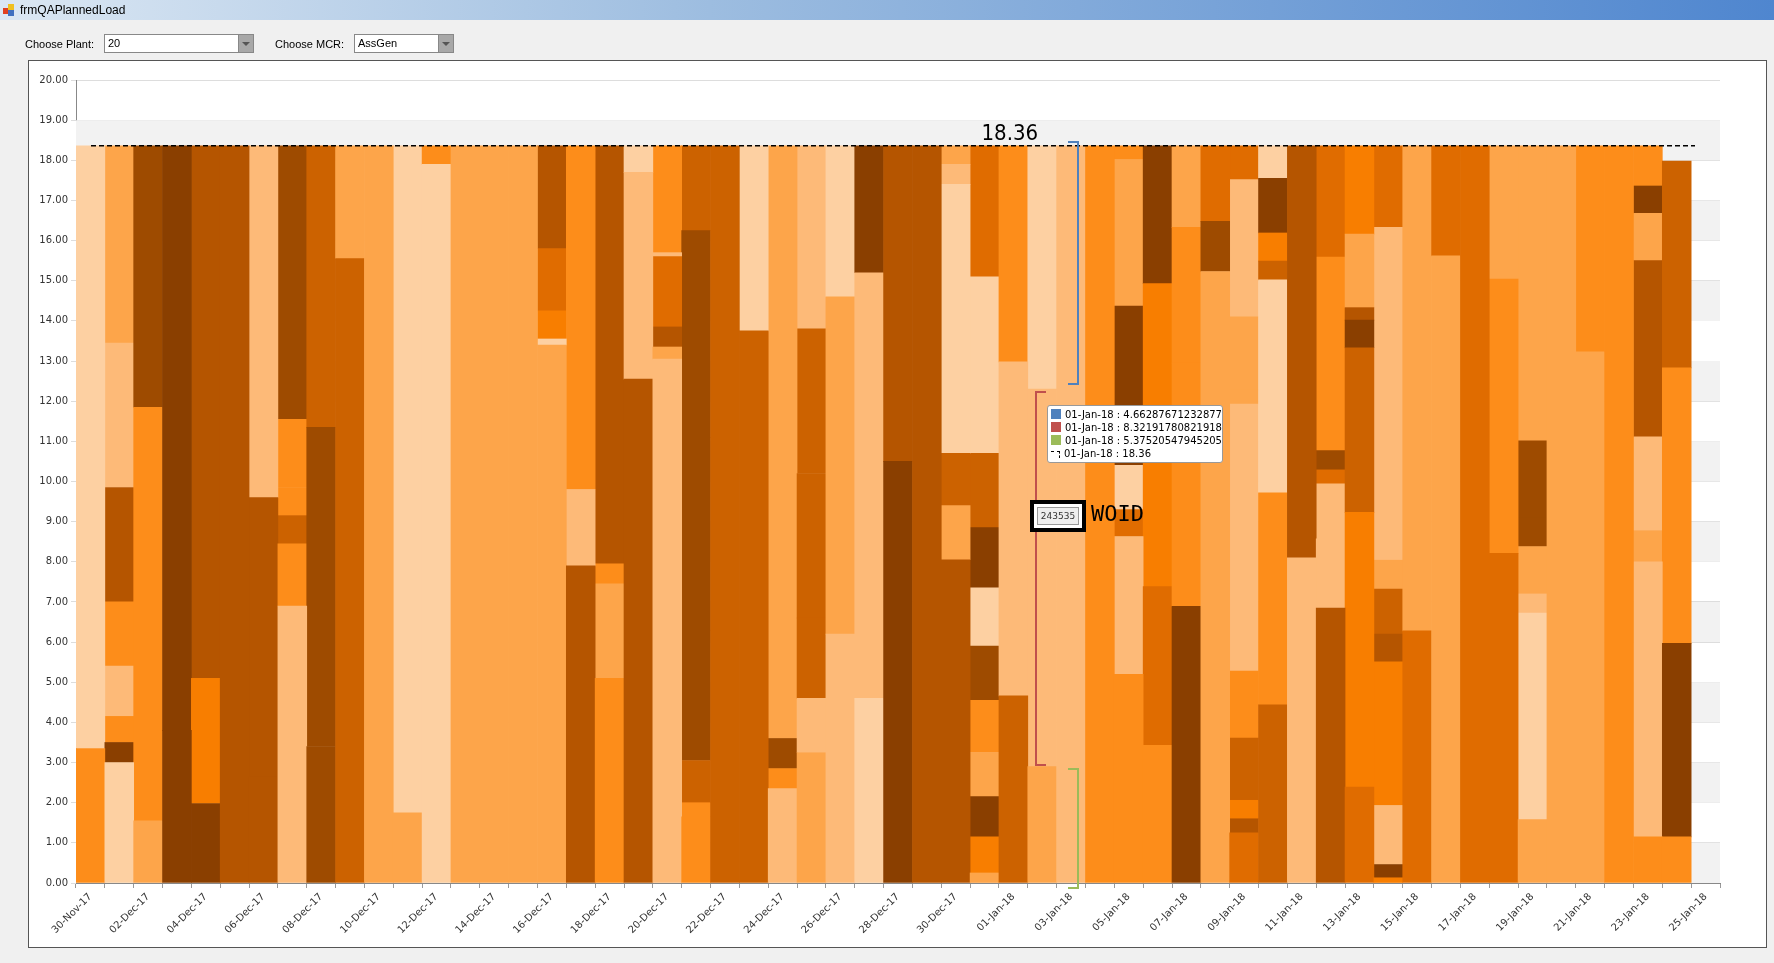 The image size is (1774, 963). Describe the element at coordinates (73, 10) in the screenshot. I see `chart-title: frmQAPlannedLoad` at that location.